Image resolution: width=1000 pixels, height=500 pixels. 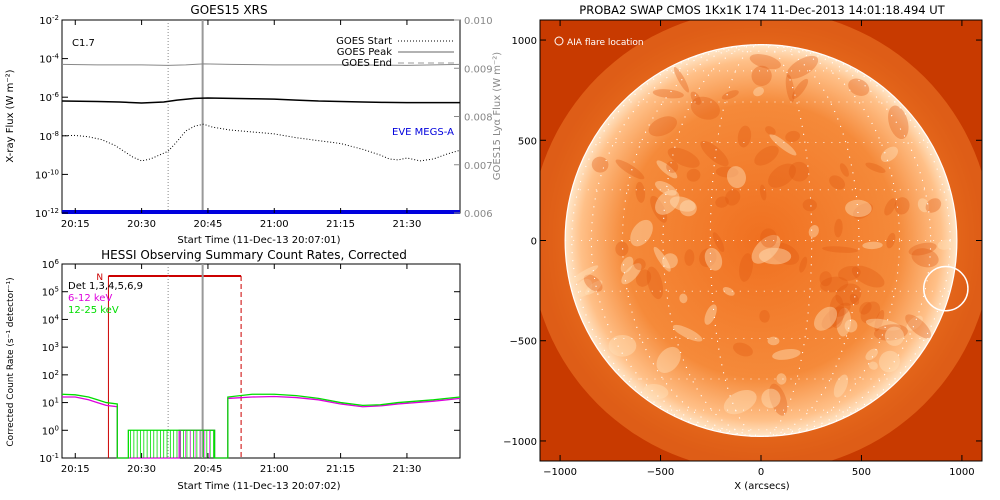 I want to click on hessi-ytick-label-6: 10⁵, so click(x=50, y=292).